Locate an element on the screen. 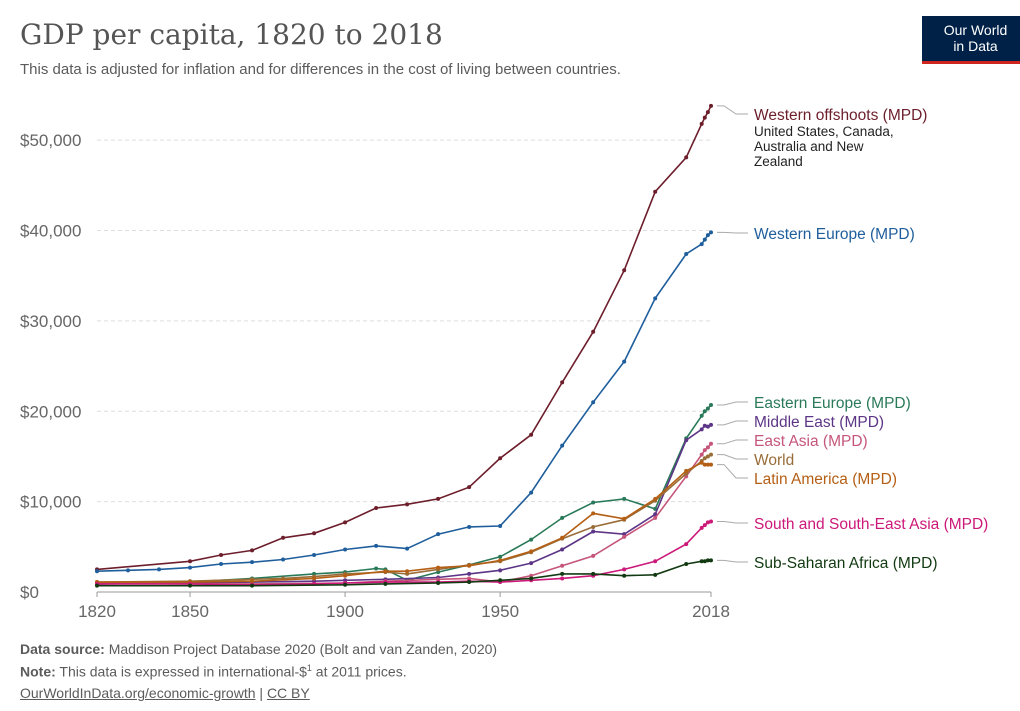  series-label: Latin America (MPD) is located at coordinates (825, 479).